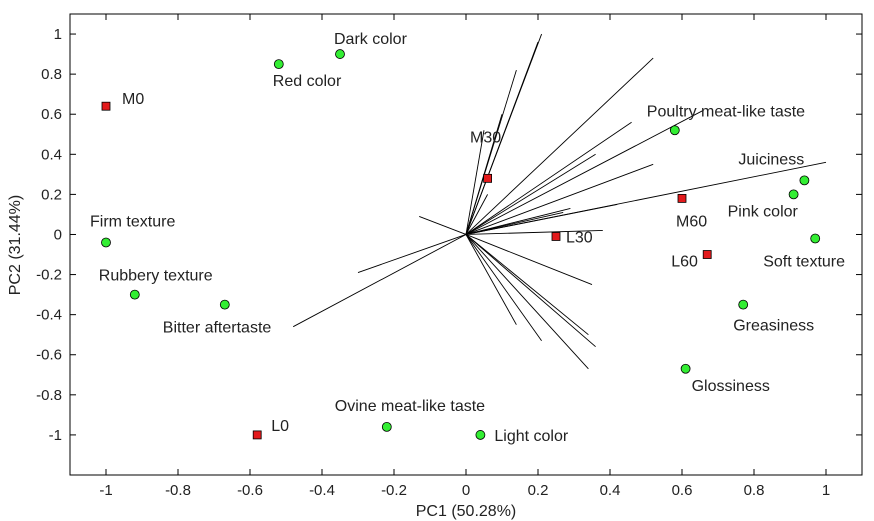 The image size is (874, 521). What do you see at coordinates (682, 490) in the screenshot?
I see `x-tick-label: 0.6` at bounding box center [682, 490].